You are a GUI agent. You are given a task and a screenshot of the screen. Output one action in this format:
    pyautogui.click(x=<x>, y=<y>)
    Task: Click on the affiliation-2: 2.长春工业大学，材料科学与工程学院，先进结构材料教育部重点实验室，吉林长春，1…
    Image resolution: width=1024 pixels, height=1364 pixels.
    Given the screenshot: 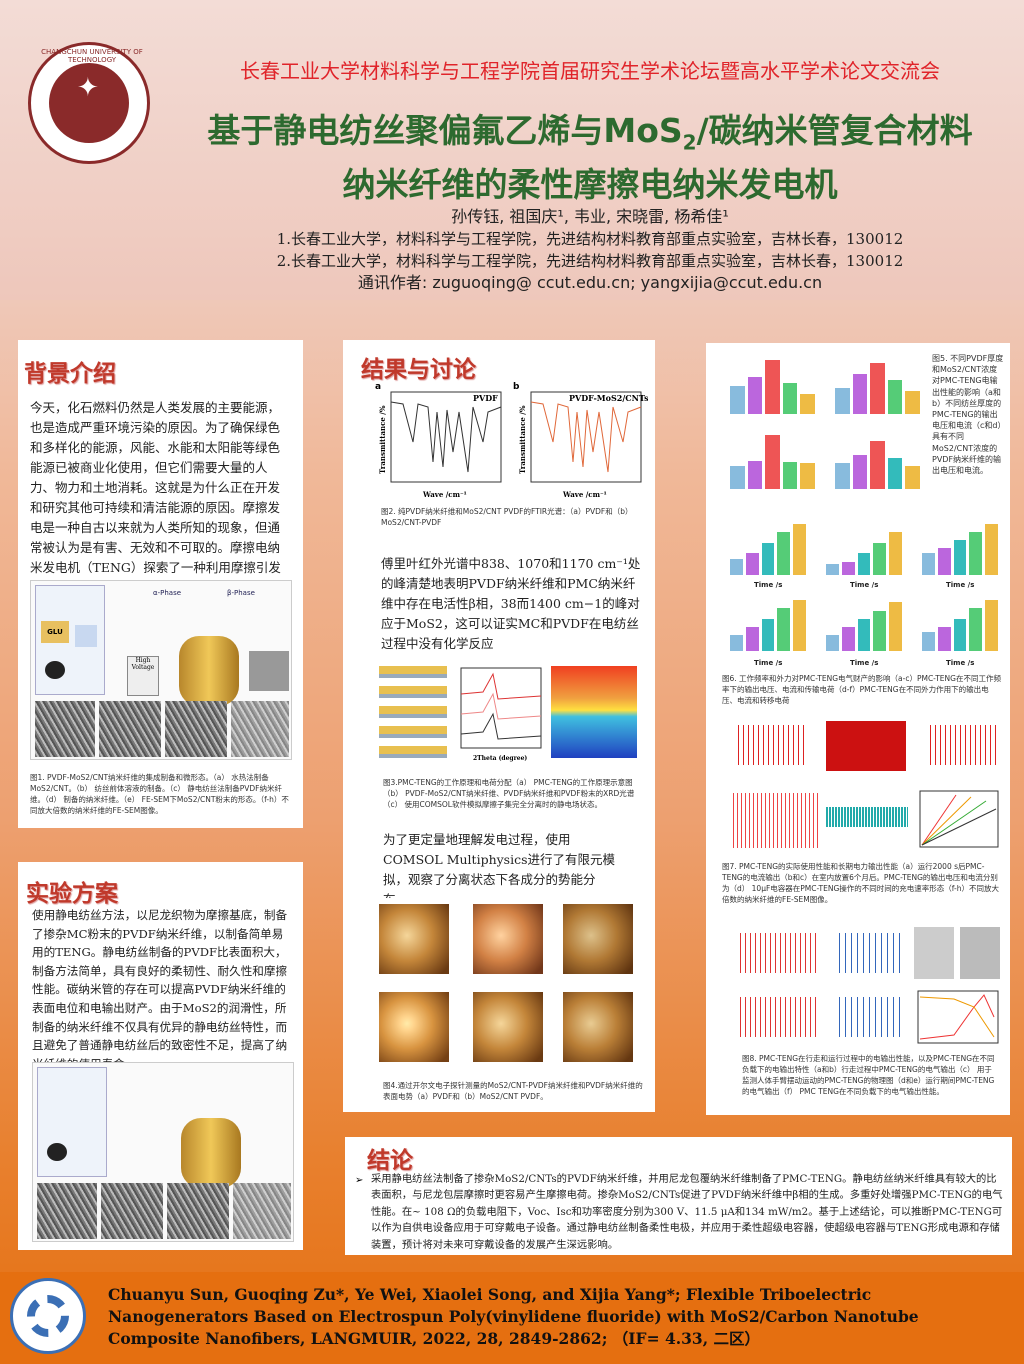 What is the action you would take?
    pyautogui.click(x=590, y=261)
    